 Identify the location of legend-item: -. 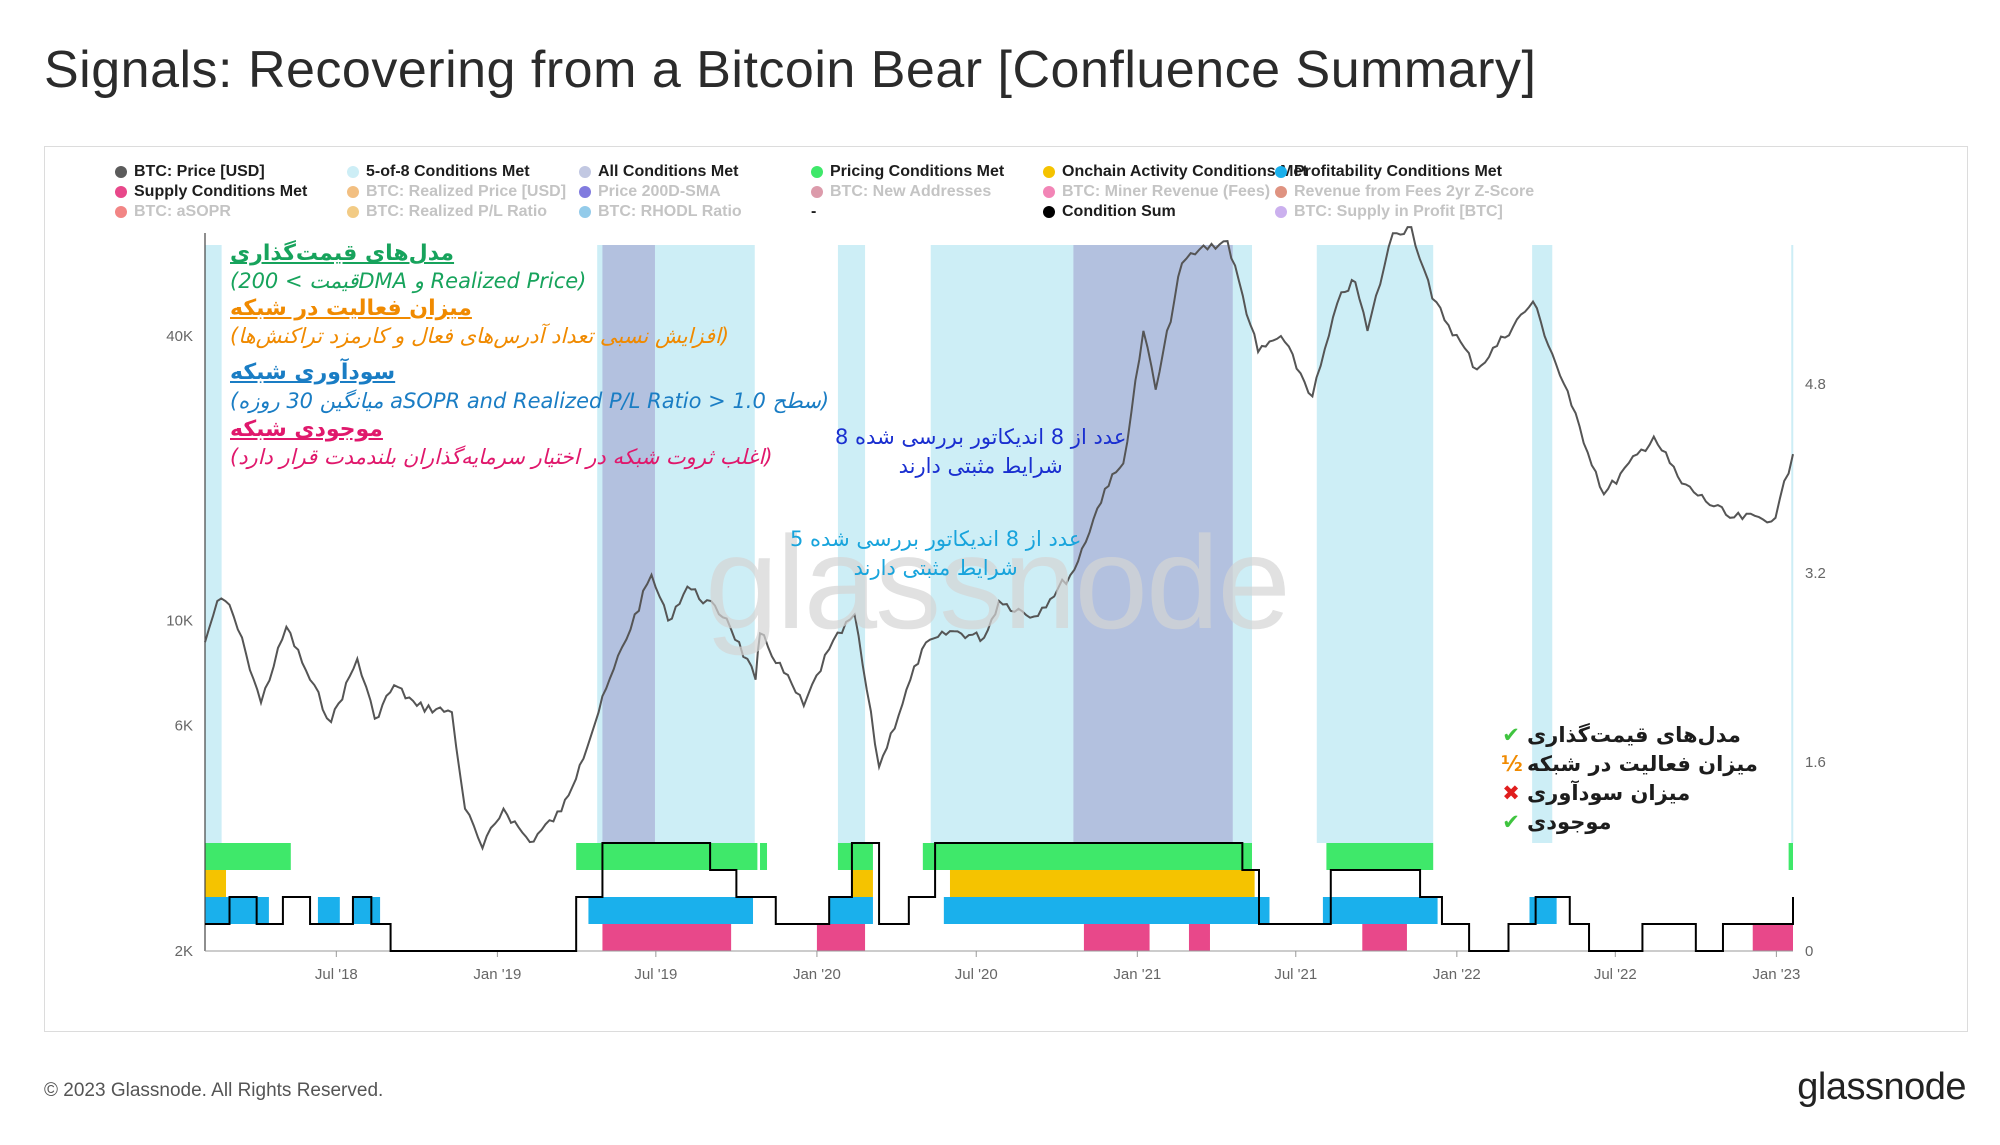
(813, 212).